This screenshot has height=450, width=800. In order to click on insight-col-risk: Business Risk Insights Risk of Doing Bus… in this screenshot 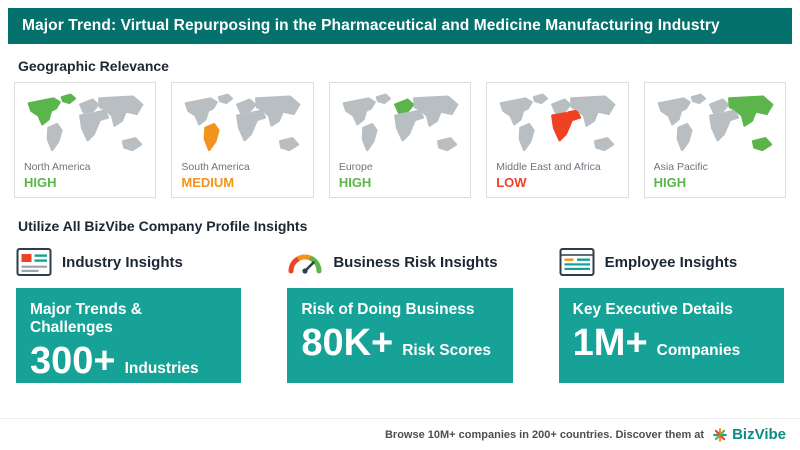, I will do `click(400, 315)`.